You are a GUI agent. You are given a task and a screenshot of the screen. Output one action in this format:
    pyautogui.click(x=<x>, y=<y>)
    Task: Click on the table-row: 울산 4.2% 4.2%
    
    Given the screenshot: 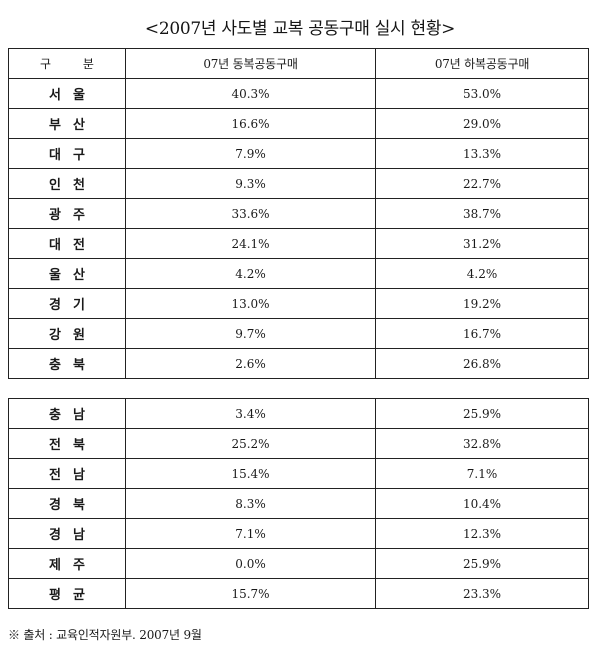 What is the action you would take?
    pyautogui.click(x=298, y=273)
    